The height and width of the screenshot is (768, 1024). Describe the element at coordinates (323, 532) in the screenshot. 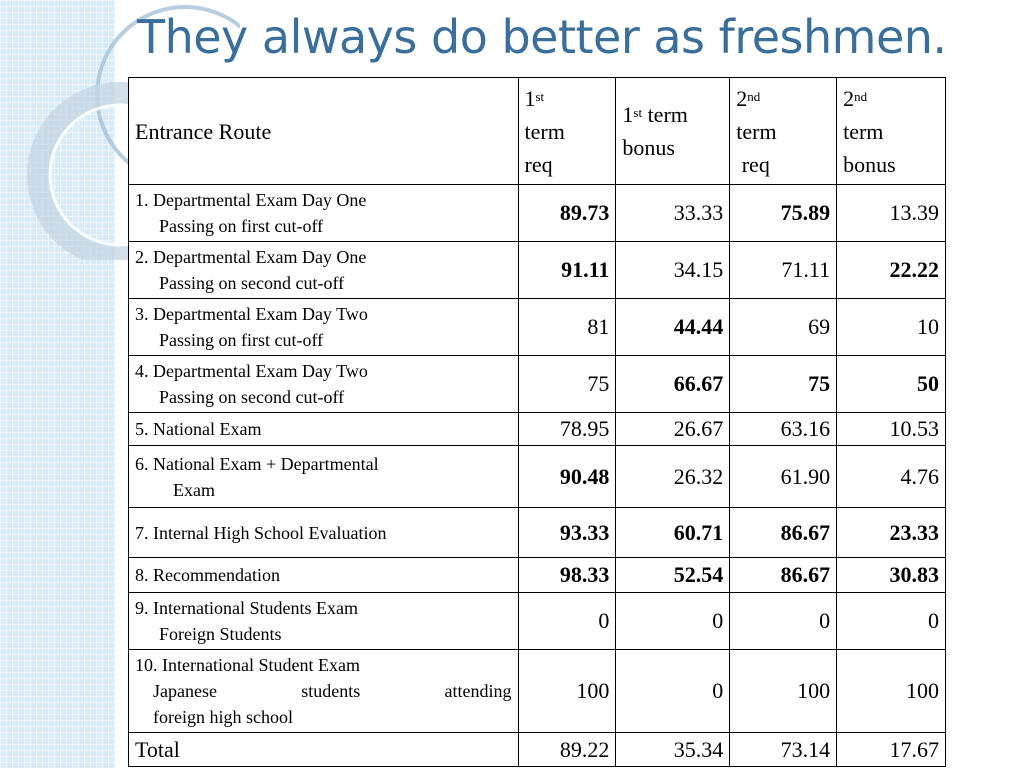

I see `route-label: 7. Internal High School Evaluation` at that location.